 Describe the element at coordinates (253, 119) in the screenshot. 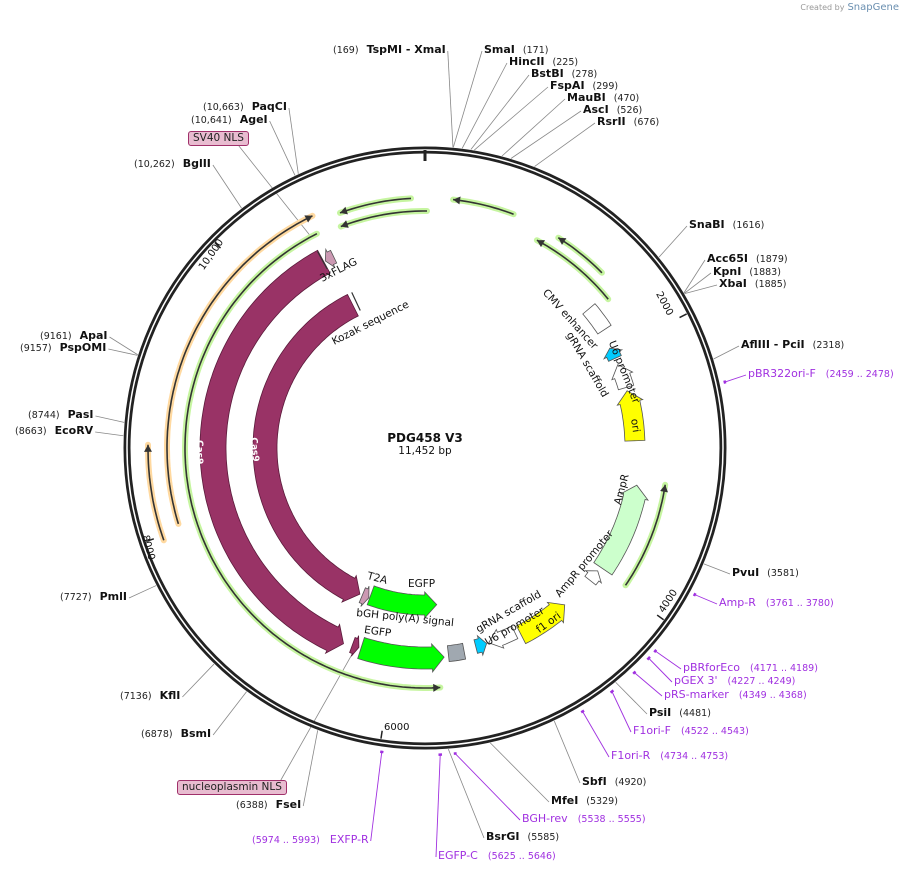

I see `enzyme-name: AgeI` at that location.